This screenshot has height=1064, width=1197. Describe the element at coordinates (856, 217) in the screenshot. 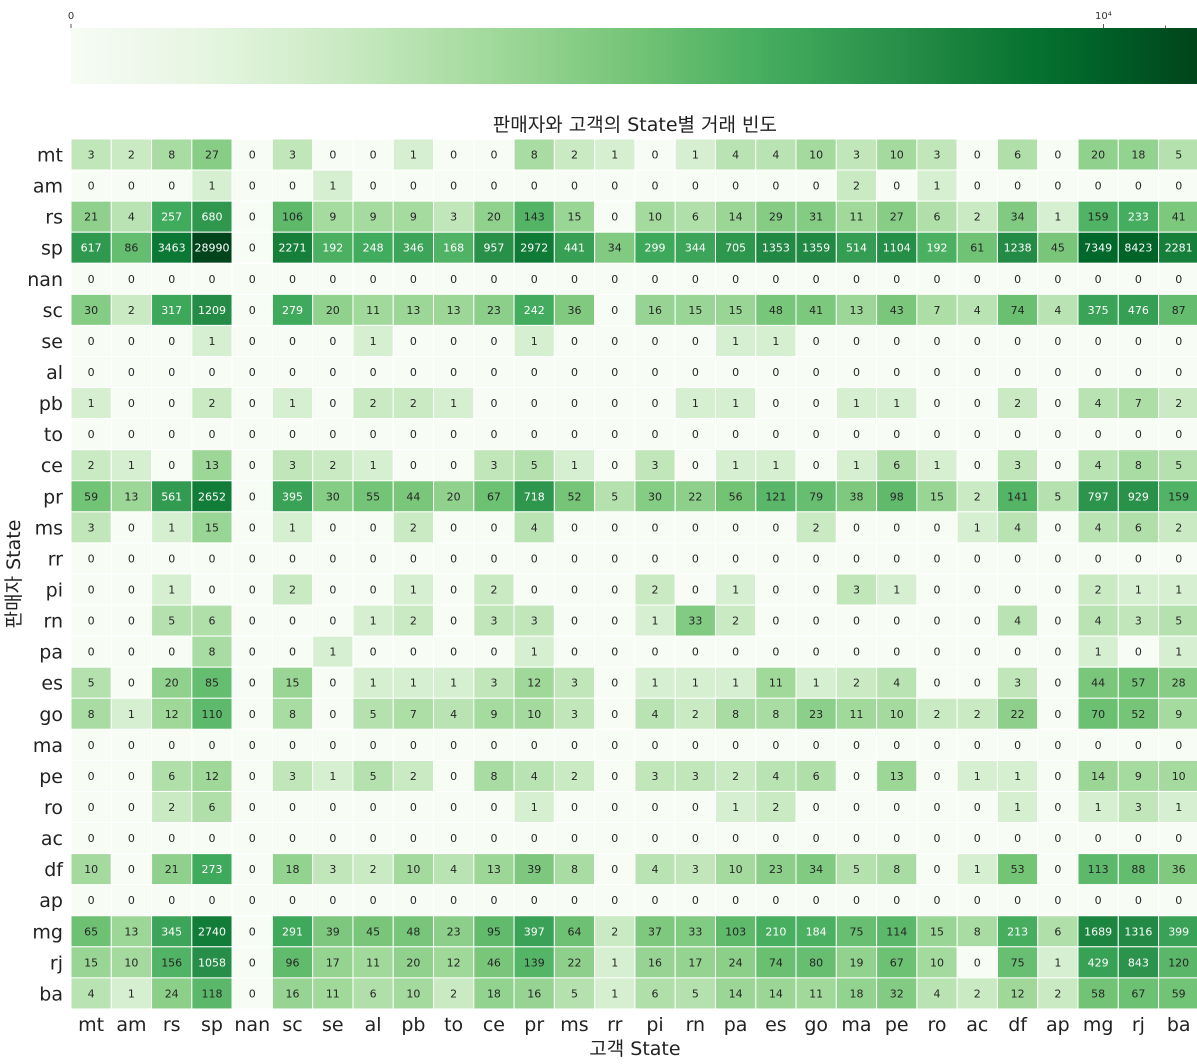

I see `cell-value-label: 11` at that location.